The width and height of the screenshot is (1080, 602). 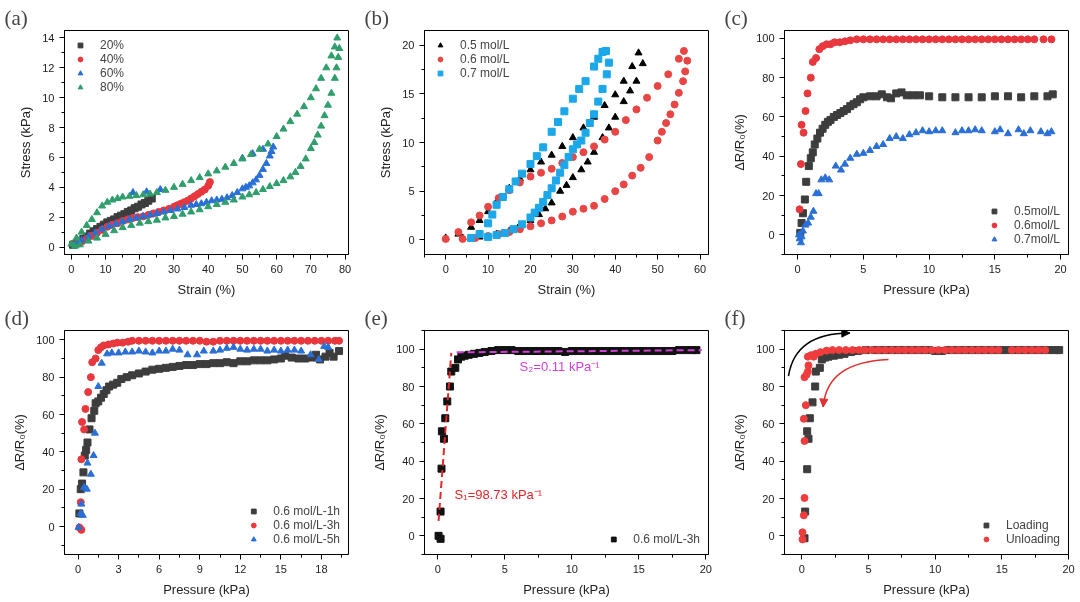 I want to click on chart-title: (c), so click(x=736, y=17).